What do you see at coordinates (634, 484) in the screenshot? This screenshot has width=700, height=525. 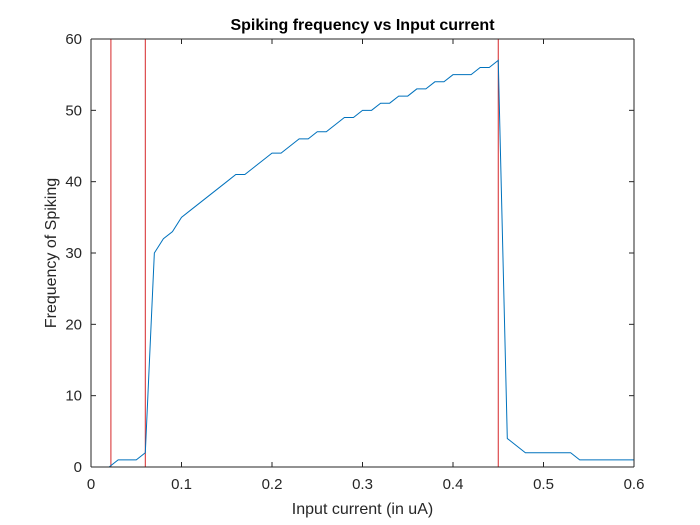 I see `x-tick-label: 0.6` at bounding box center [634, 484].